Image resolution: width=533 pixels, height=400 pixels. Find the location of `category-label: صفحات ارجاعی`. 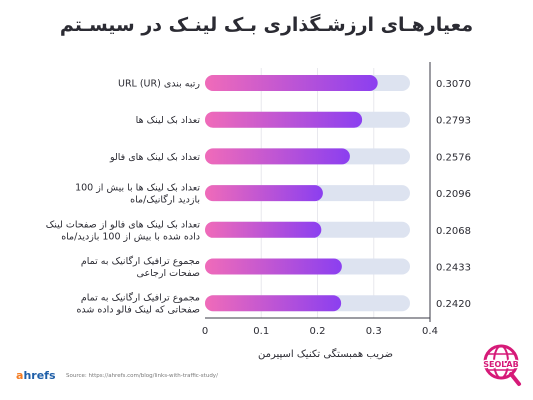

category-label: صفحات ارجاعی is located at coordinates (168, 273).